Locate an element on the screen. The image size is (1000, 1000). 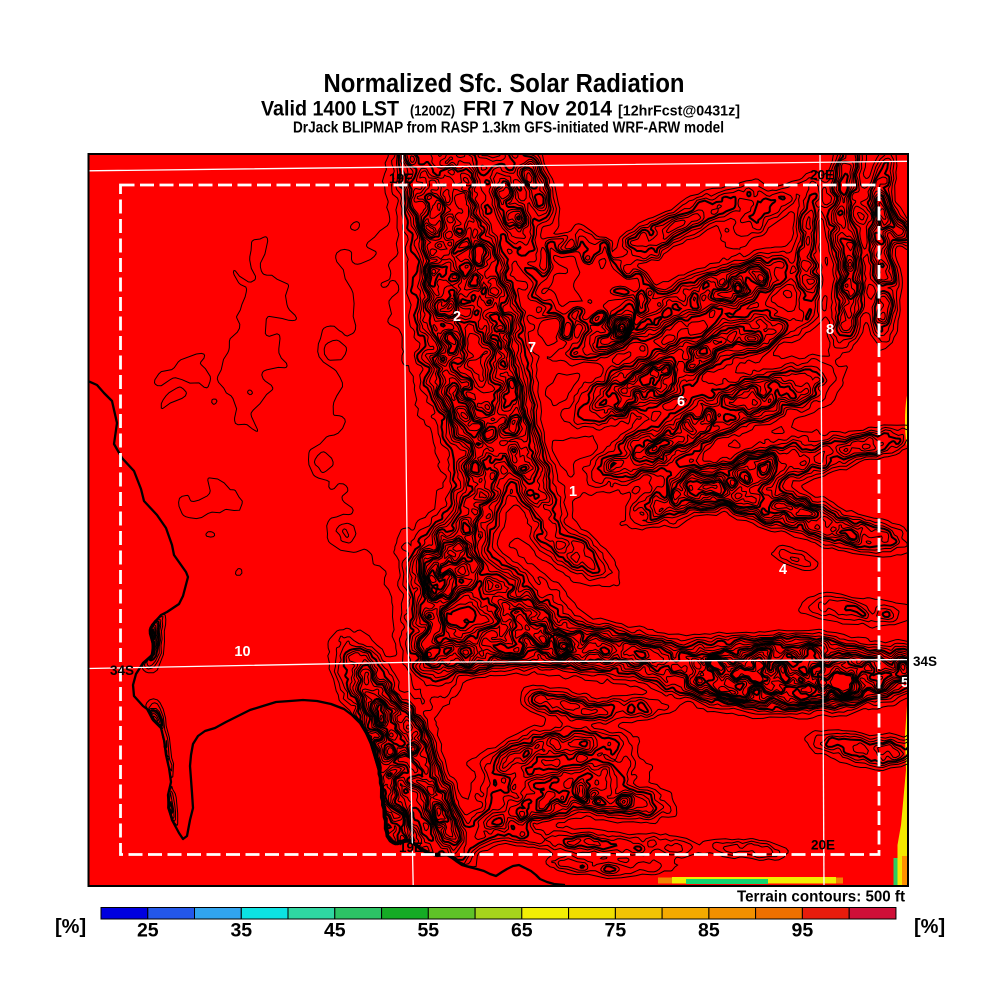
svg-text: 6 is located at coordinates (681, 402).